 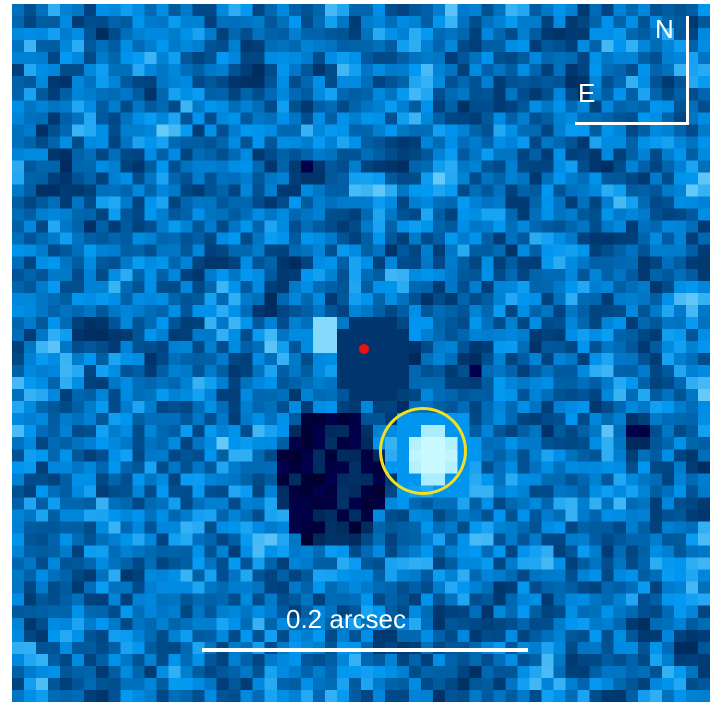 What do you see at coordinates (664, 29) in the screenshot?
I see `north-label: N` at bounding box center [664, 29].